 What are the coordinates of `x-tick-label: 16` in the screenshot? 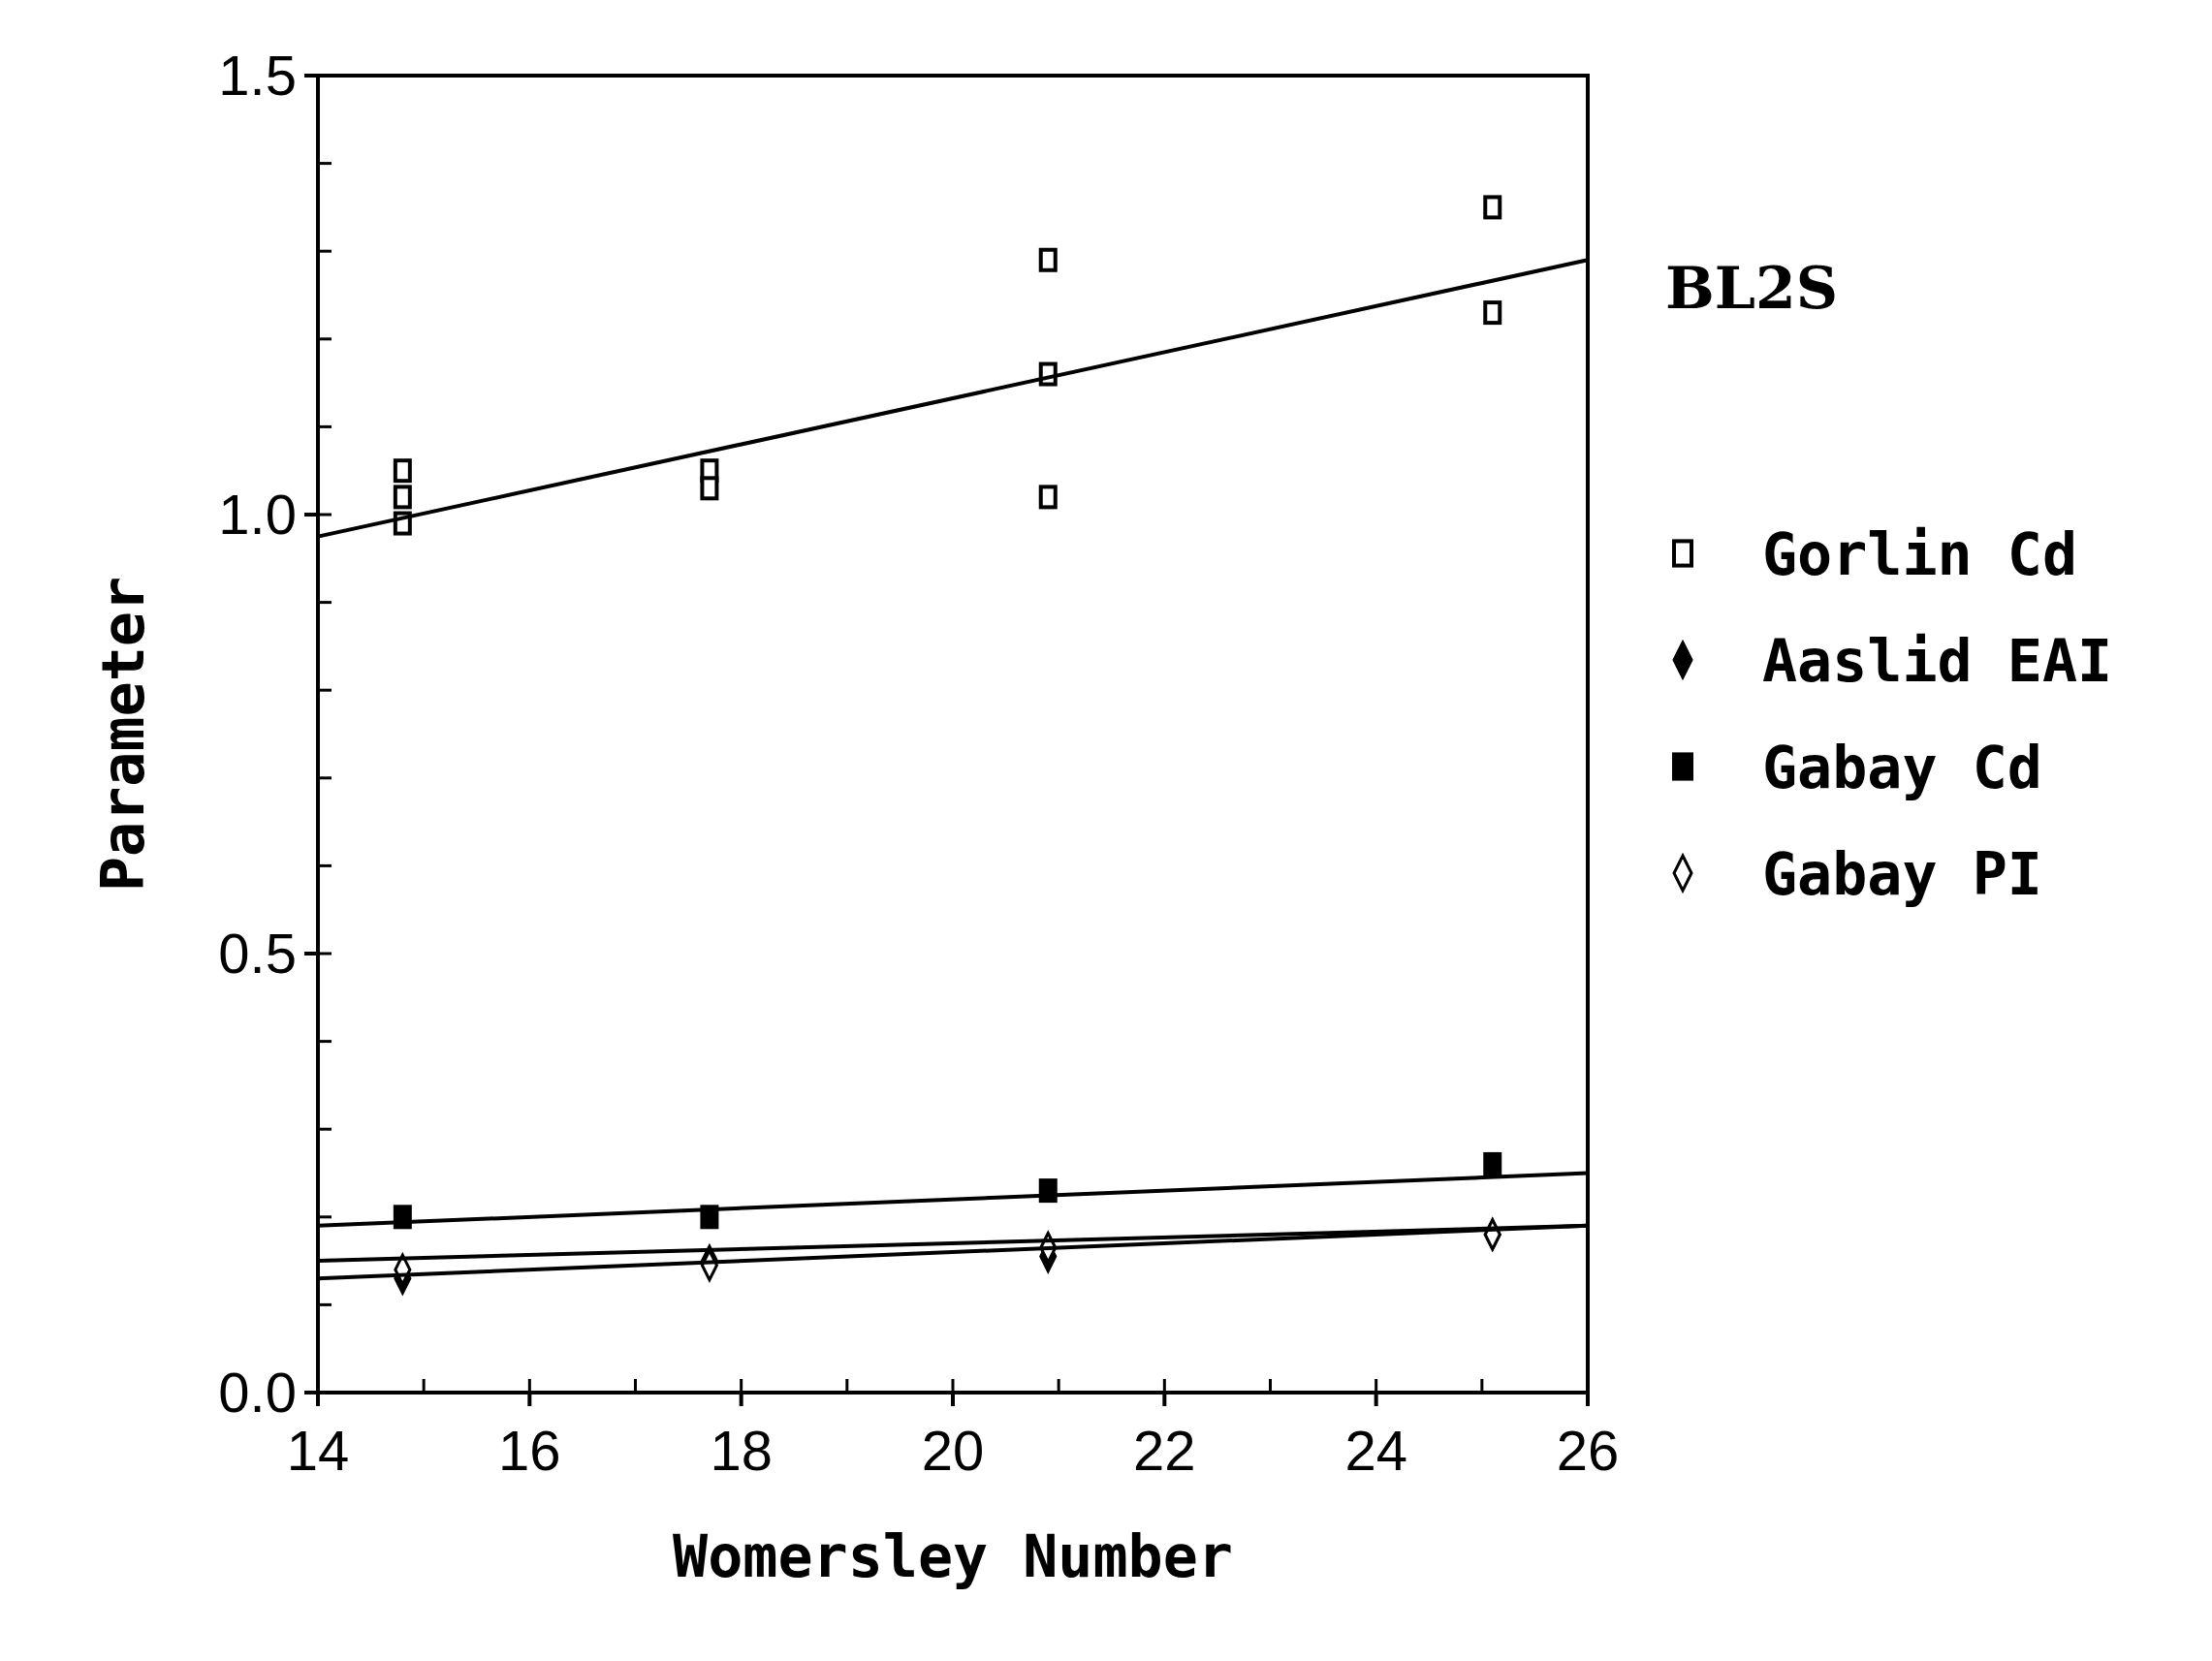 It's located at (529, 1450).